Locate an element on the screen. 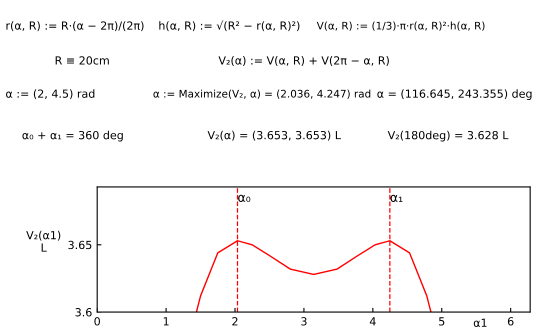 The height and width of the screenshot is (332, 546). text: r(α, R) := R·(α − 2π)/(2π) is located at coordinates (75, 26).